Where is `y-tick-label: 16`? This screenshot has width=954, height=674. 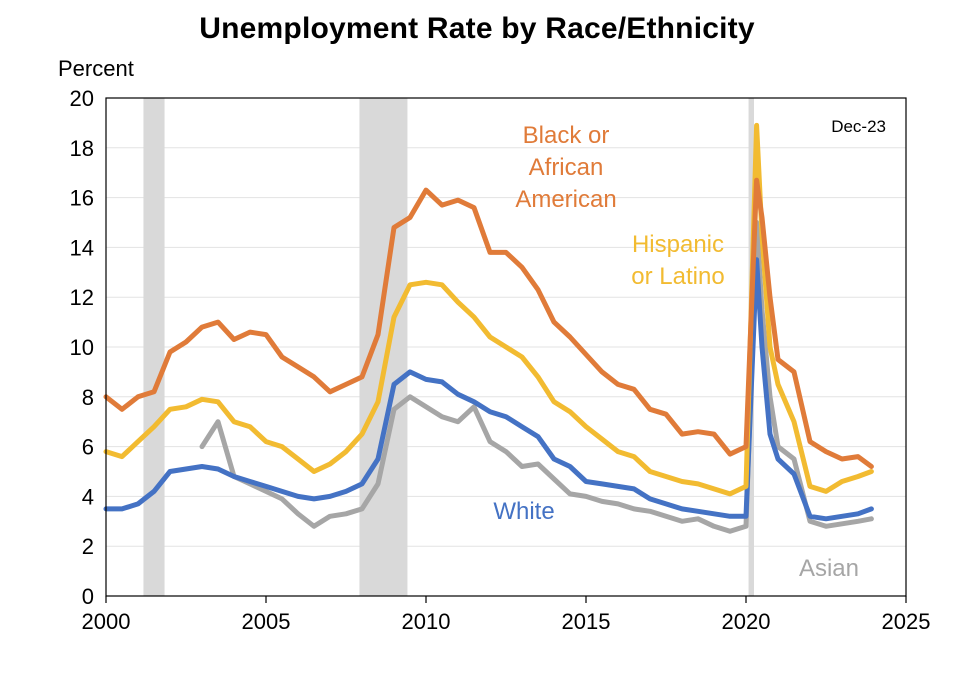
y-tick-label: 16 is located at coordinates (82, 198).